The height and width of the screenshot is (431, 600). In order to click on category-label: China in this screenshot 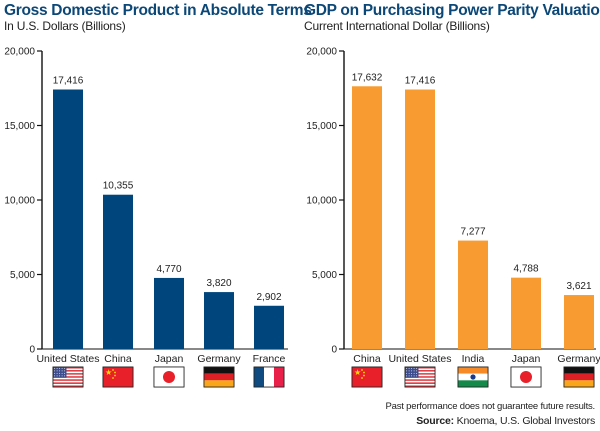, I will do `click(118, 359)`.